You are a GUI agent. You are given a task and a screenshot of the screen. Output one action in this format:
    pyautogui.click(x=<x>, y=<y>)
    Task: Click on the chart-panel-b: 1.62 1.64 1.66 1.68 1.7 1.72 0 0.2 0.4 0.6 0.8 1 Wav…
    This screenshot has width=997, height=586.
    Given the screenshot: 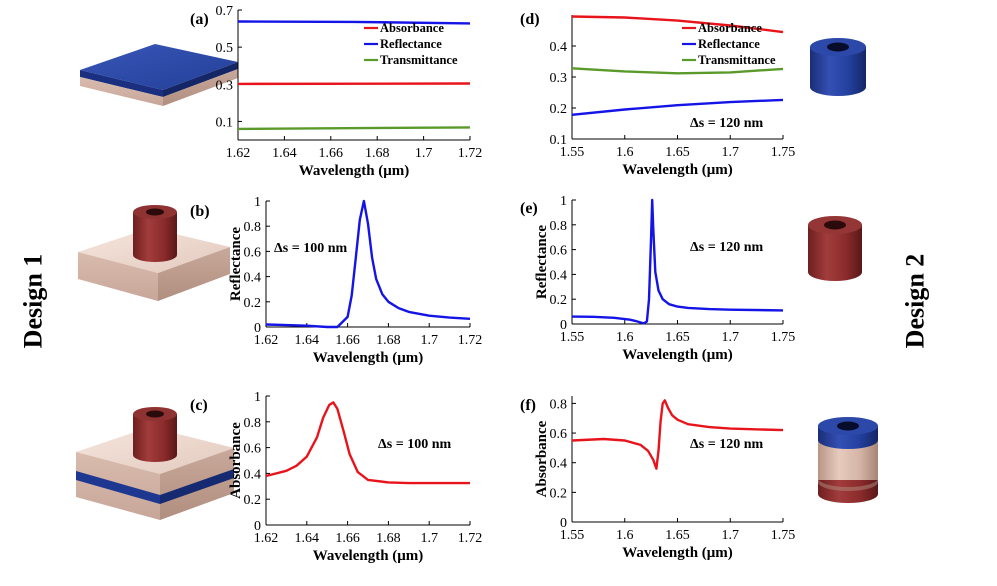 What is the action you would take?
    pyautogui.click(x=336, y=280)
    